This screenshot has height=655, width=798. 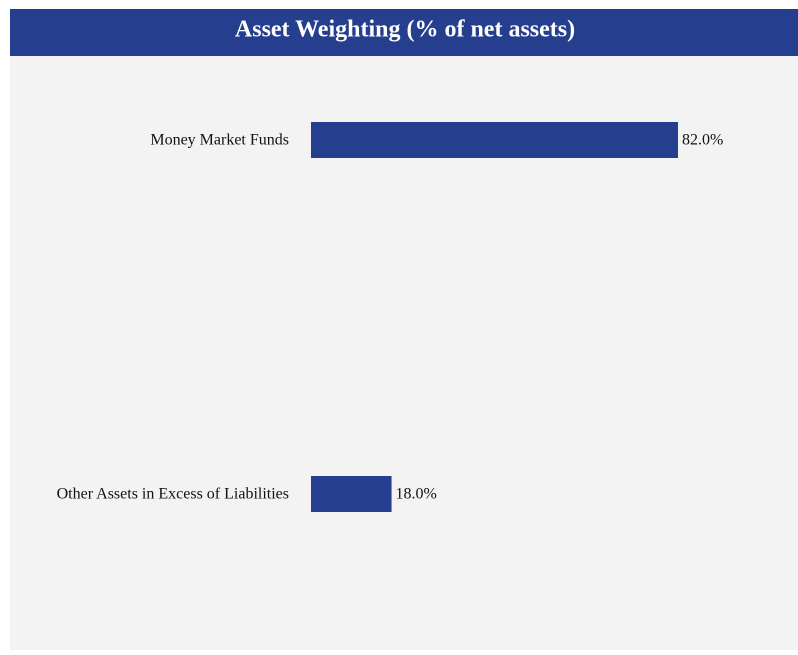 I want to click on category-label: Money Market Funds, so click(x=219, y=140).